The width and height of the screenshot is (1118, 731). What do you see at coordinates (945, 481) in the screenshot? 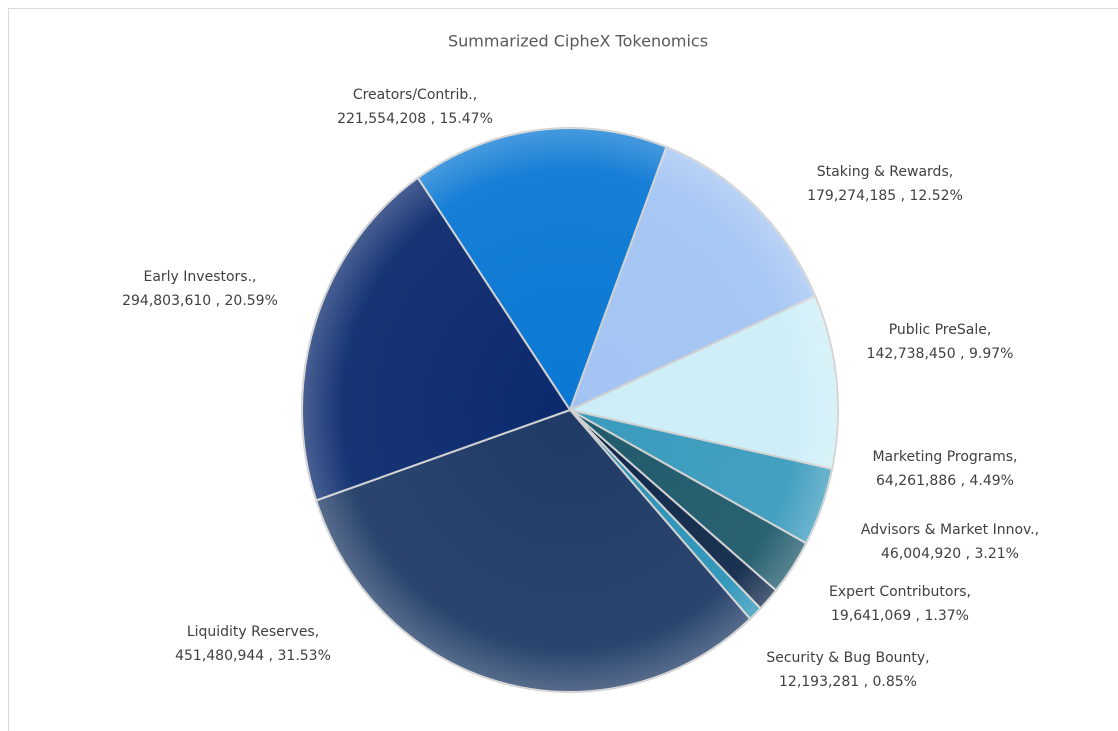
I see `slice-label-value: 64,261,886 , 4.49%` at bounding box center [945, 481].